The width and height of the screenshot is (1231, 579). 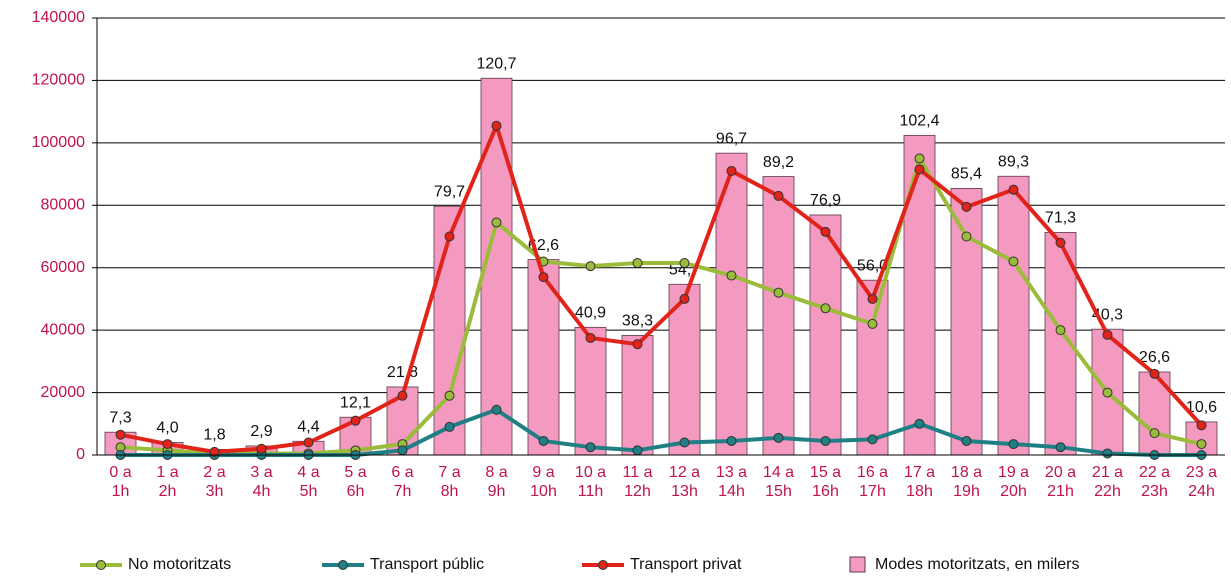 What do you see at coordinates (261, 482) in the screenshot?
I see `x-tick-label: 3 a 4h` at bounding box center [261, 482].